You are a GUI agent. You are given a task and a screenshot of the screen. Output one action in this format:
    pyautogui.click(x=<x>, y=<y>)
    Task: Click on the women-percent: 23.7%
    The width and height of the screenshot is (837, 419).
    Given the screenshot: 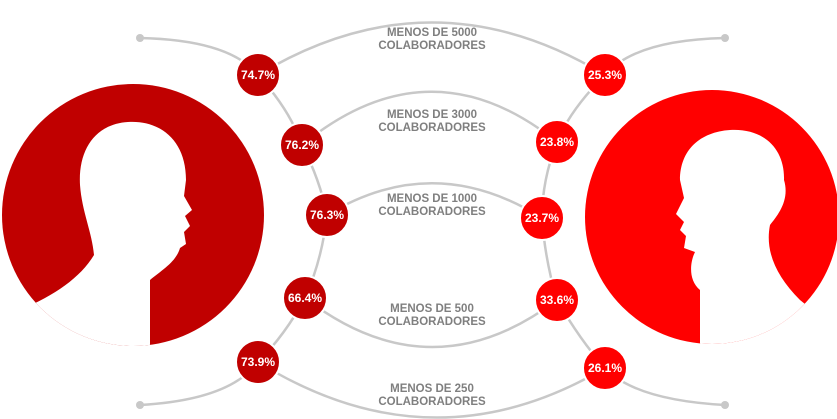 What is the action you would take?
    pyautogui.click(x=542, y=218)
    